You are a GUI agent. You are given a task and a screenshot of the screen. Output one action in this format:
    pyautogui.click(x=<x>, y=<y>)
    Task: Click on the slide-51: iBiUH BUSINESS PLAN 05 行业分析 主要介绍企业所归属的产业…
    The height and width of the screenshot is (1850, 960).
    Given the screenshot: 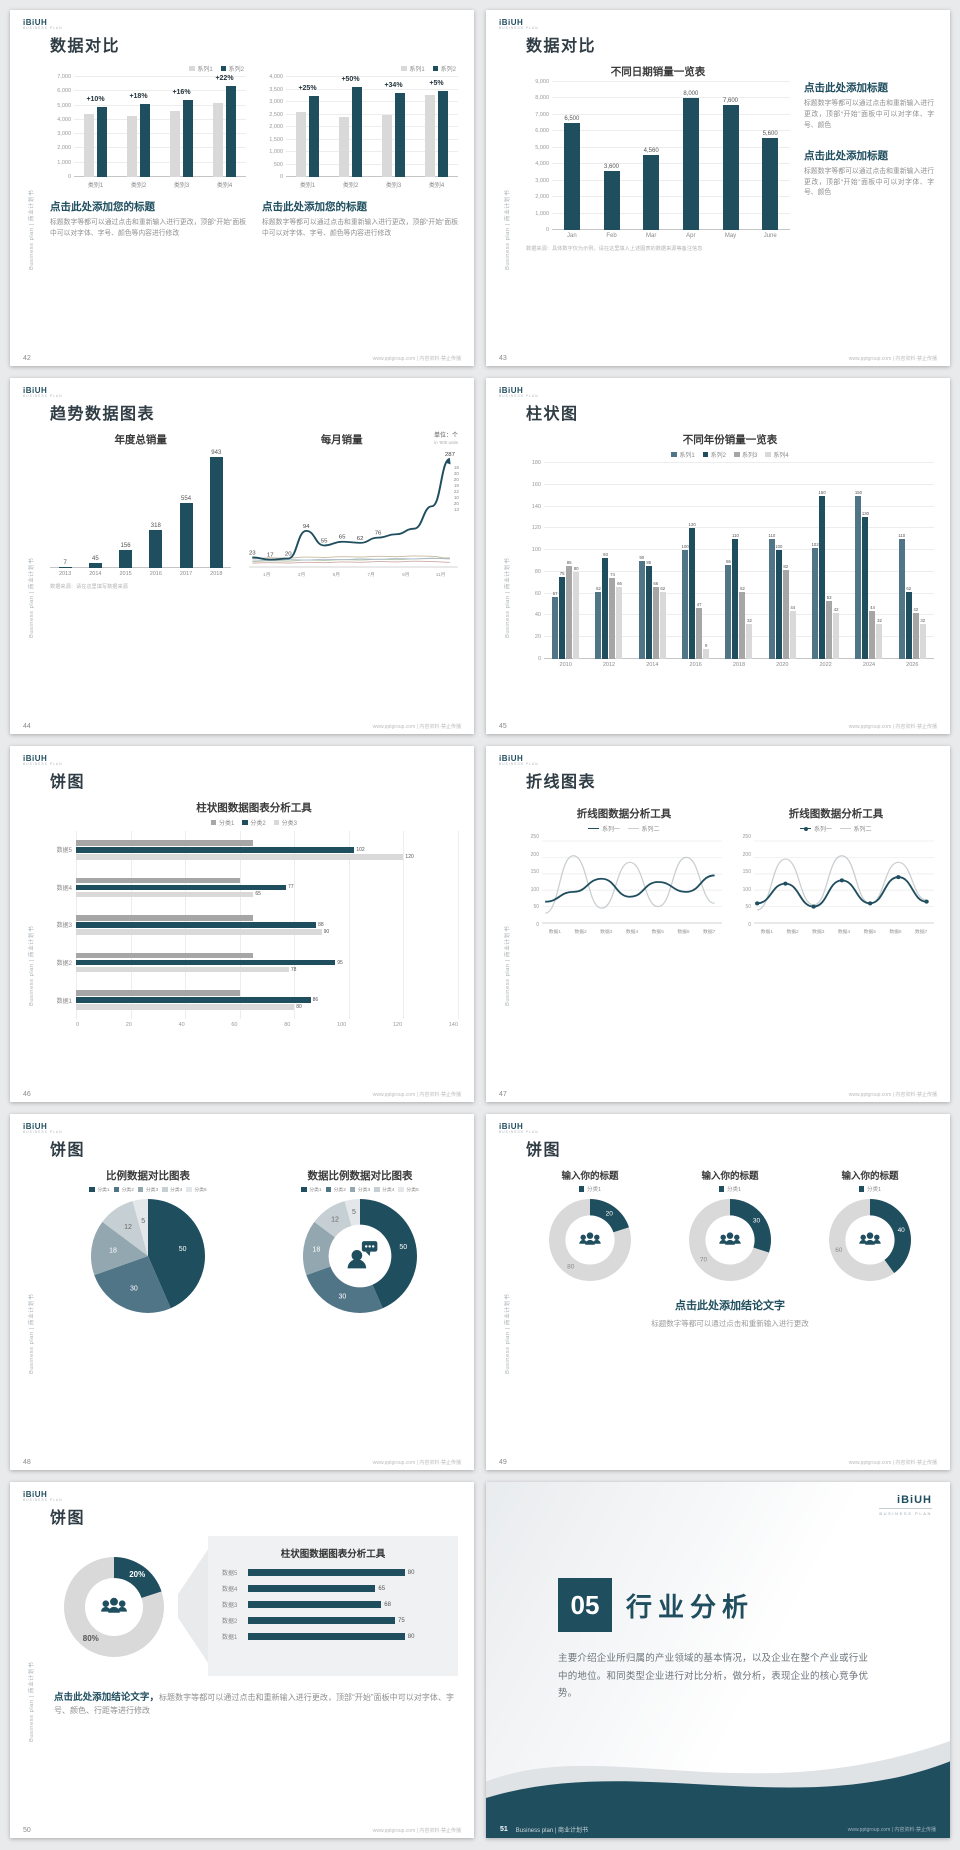 What is the action you would take?
    pyautogui.click(x=718, y=1660)
    